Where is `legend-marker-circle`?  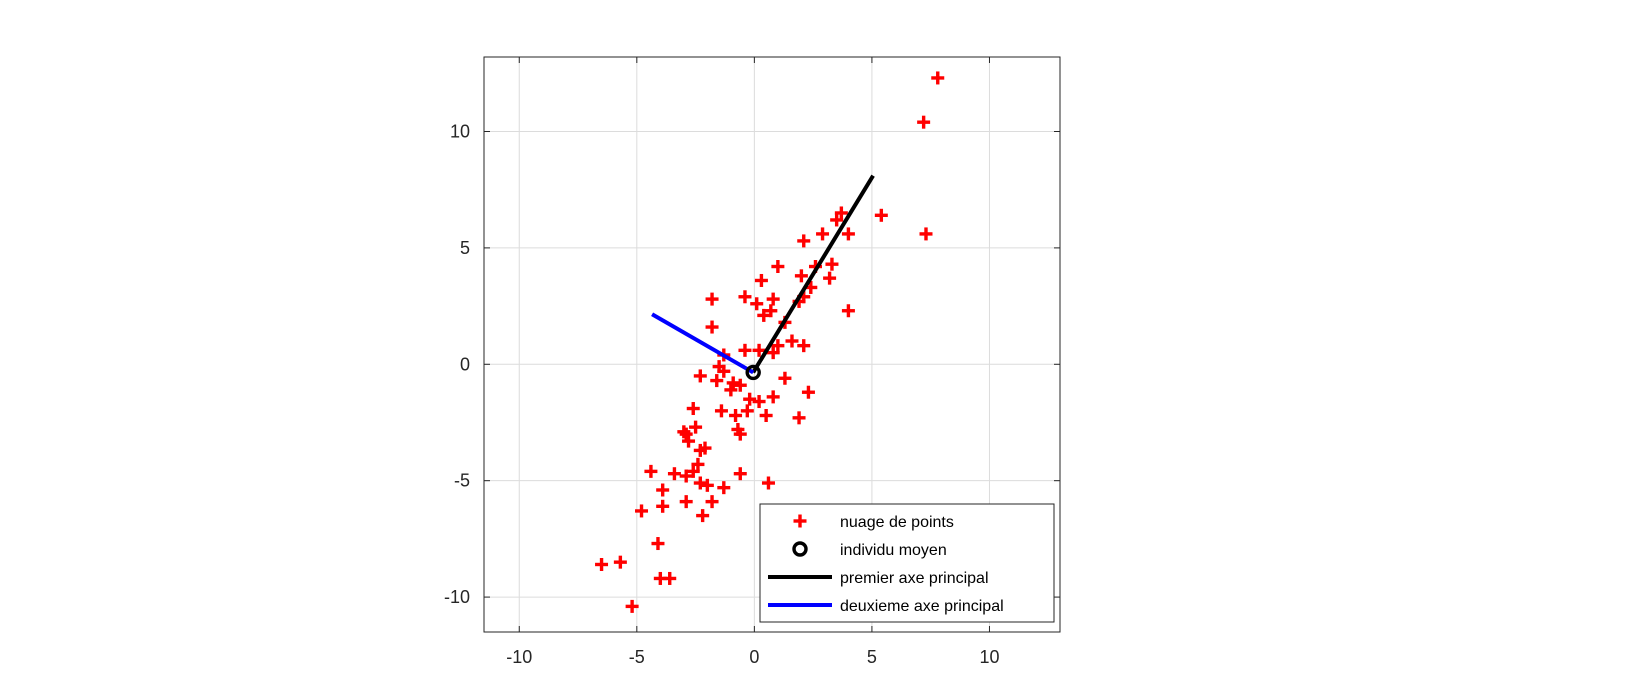
legend-marker-circle is located at coordinates (800, 549).